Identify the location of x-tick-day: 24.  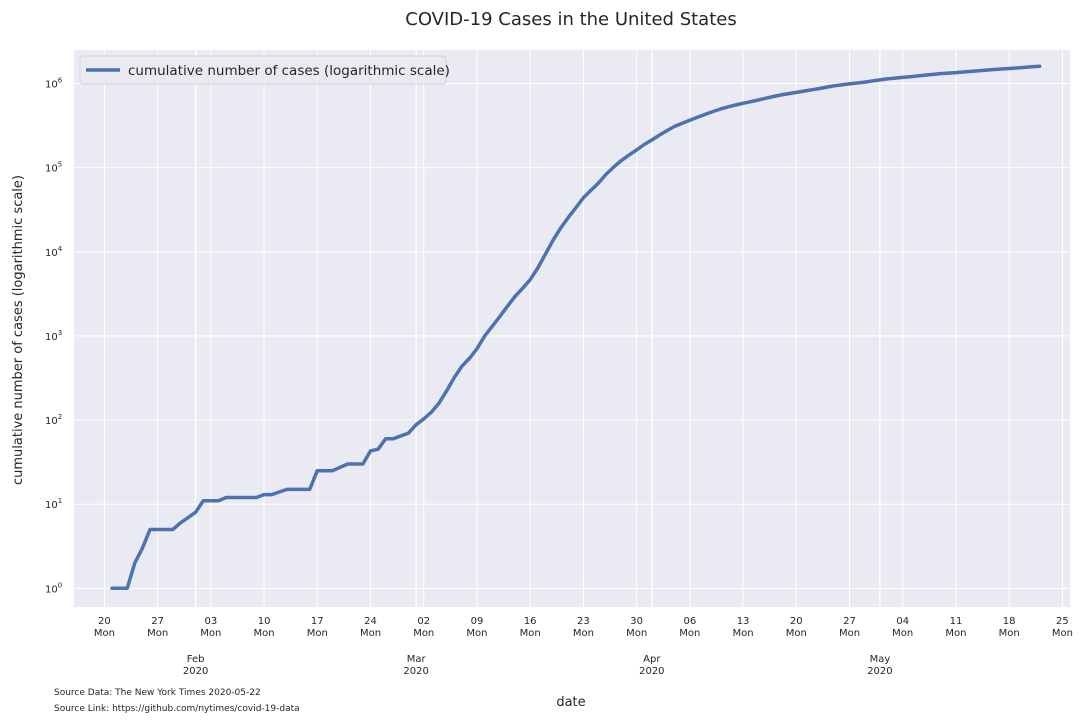
(370, 621).